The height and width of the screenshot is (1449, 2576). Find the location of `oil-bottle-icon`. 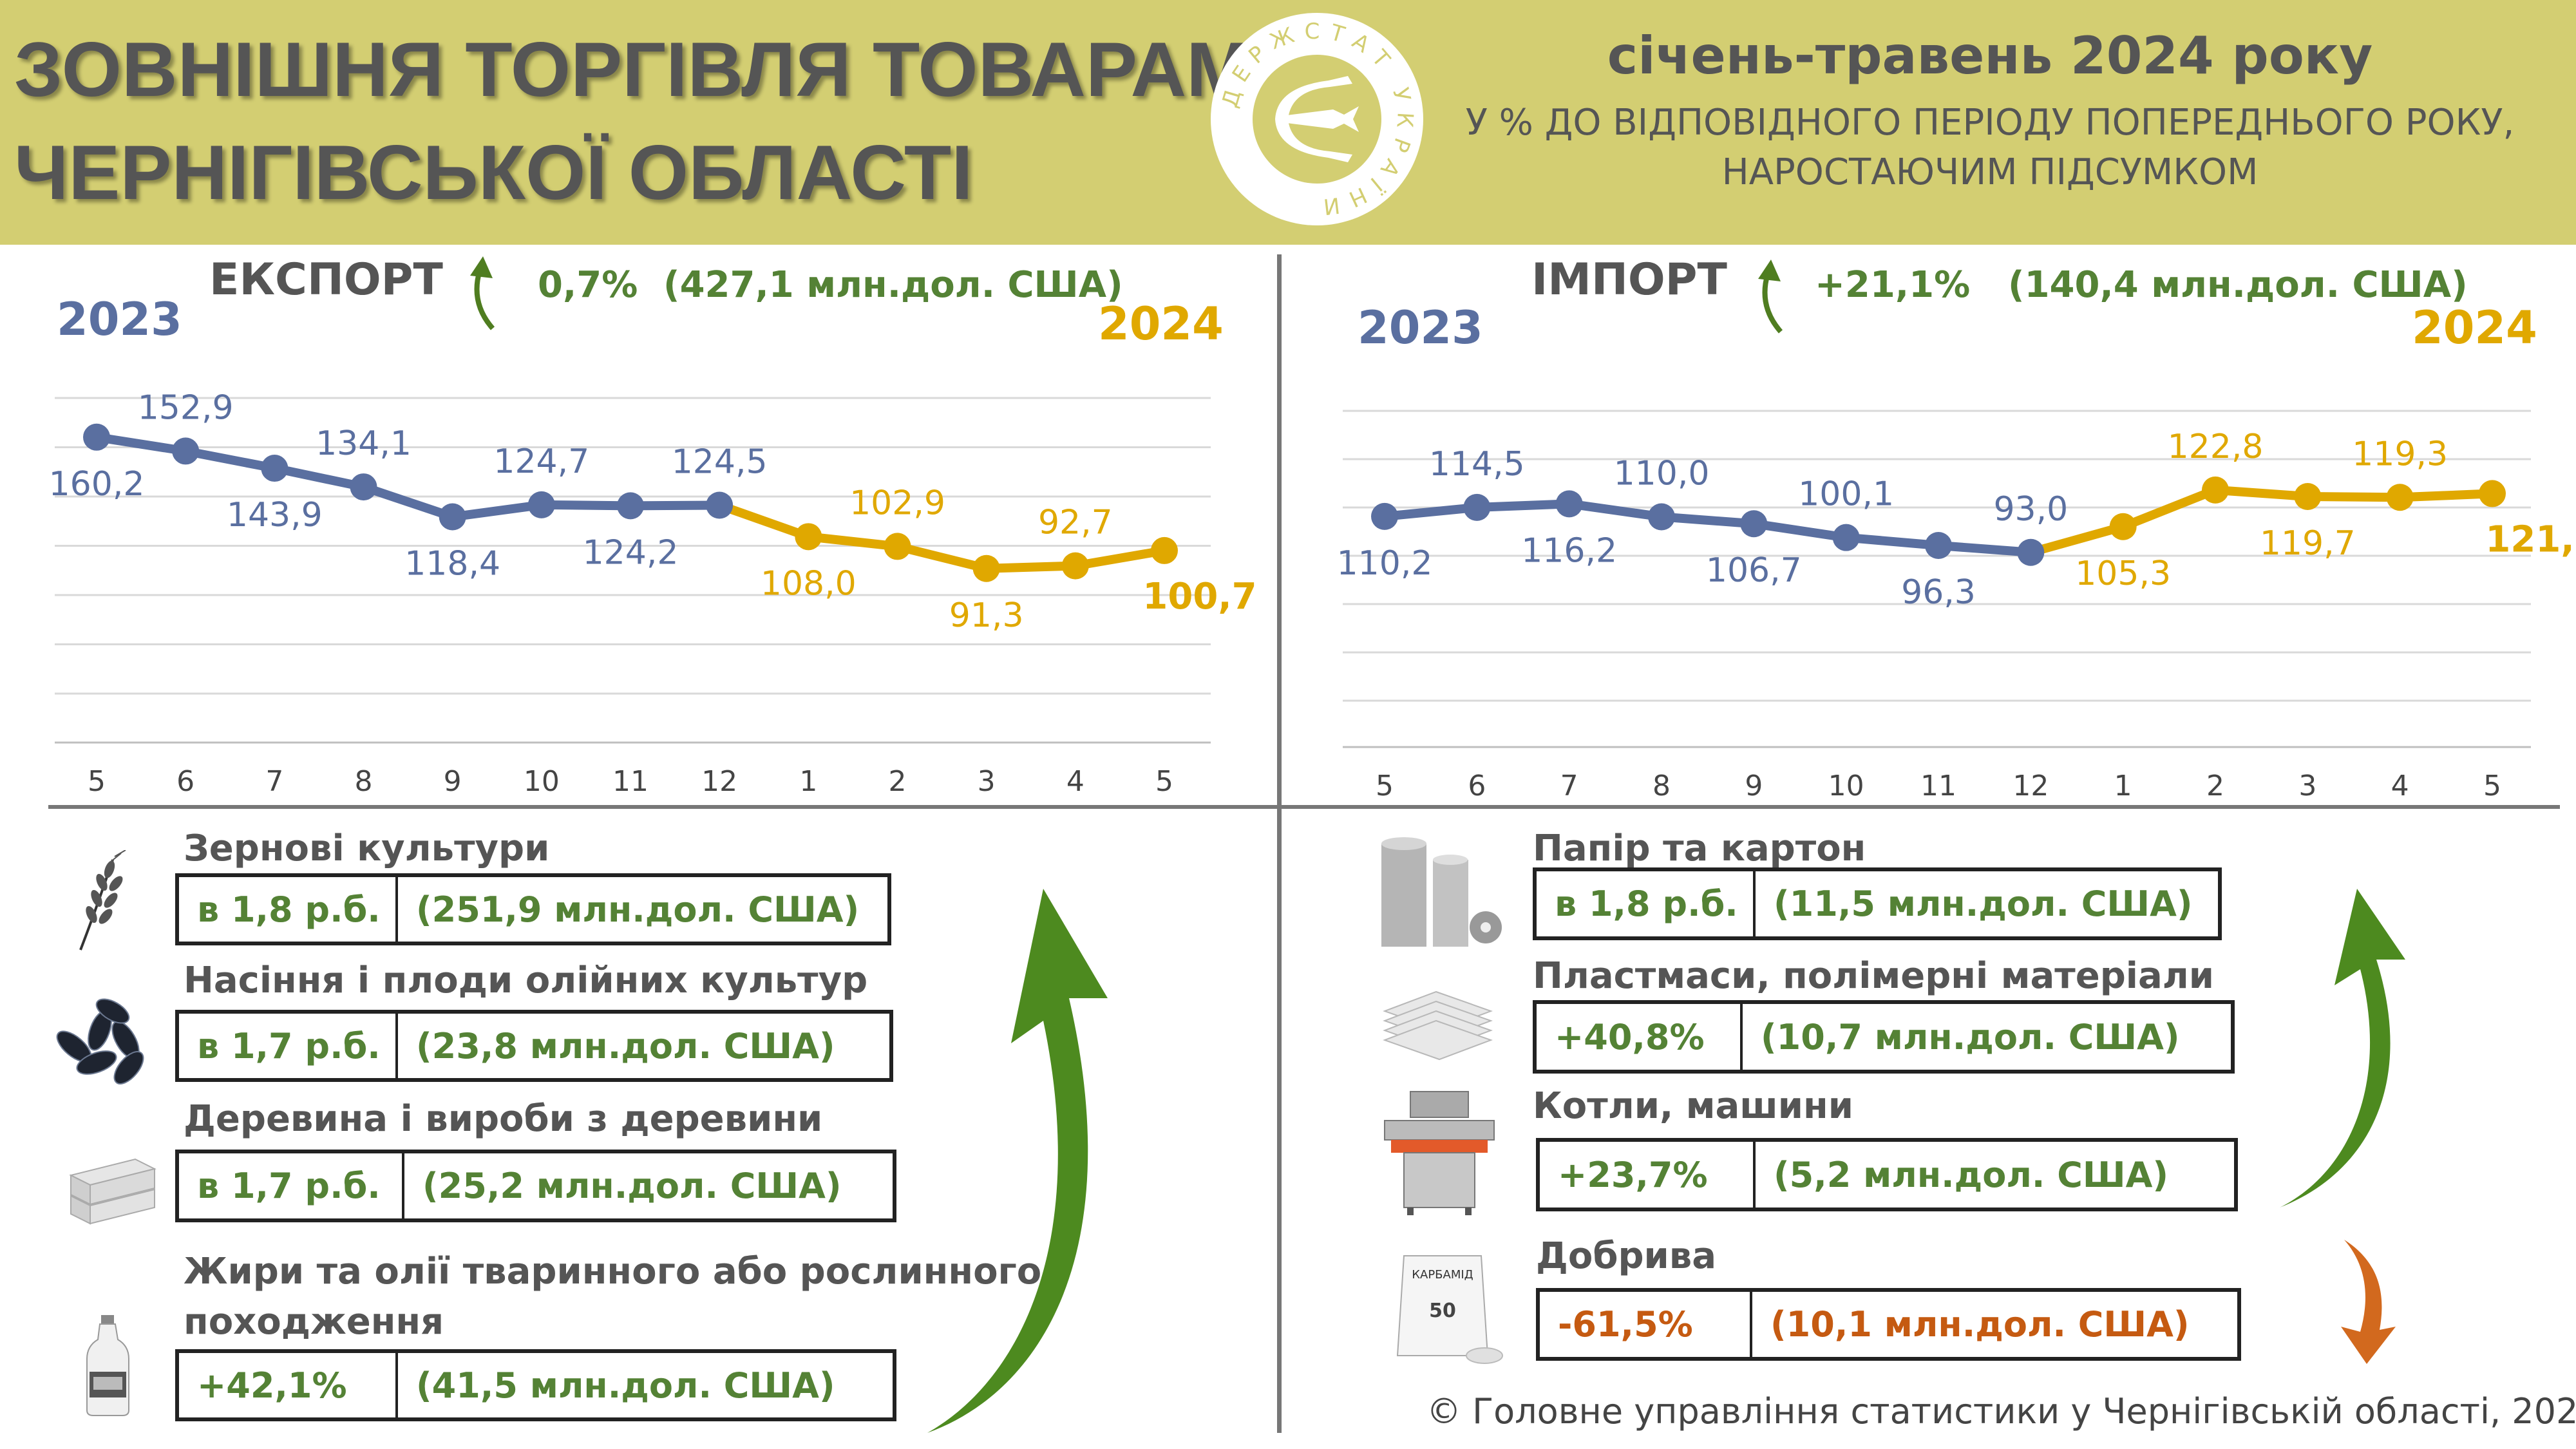

oil-bottle-icon is located at coordinates (108, 1366).